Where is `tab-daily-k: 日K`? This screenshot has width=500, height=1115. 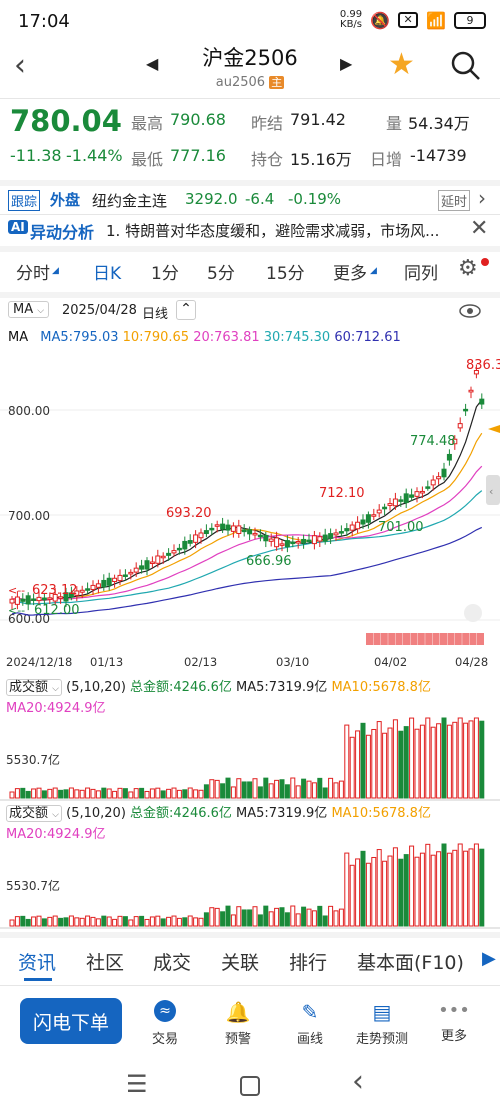 tab-daily-k: 日K is located at coordinates (107, 274).